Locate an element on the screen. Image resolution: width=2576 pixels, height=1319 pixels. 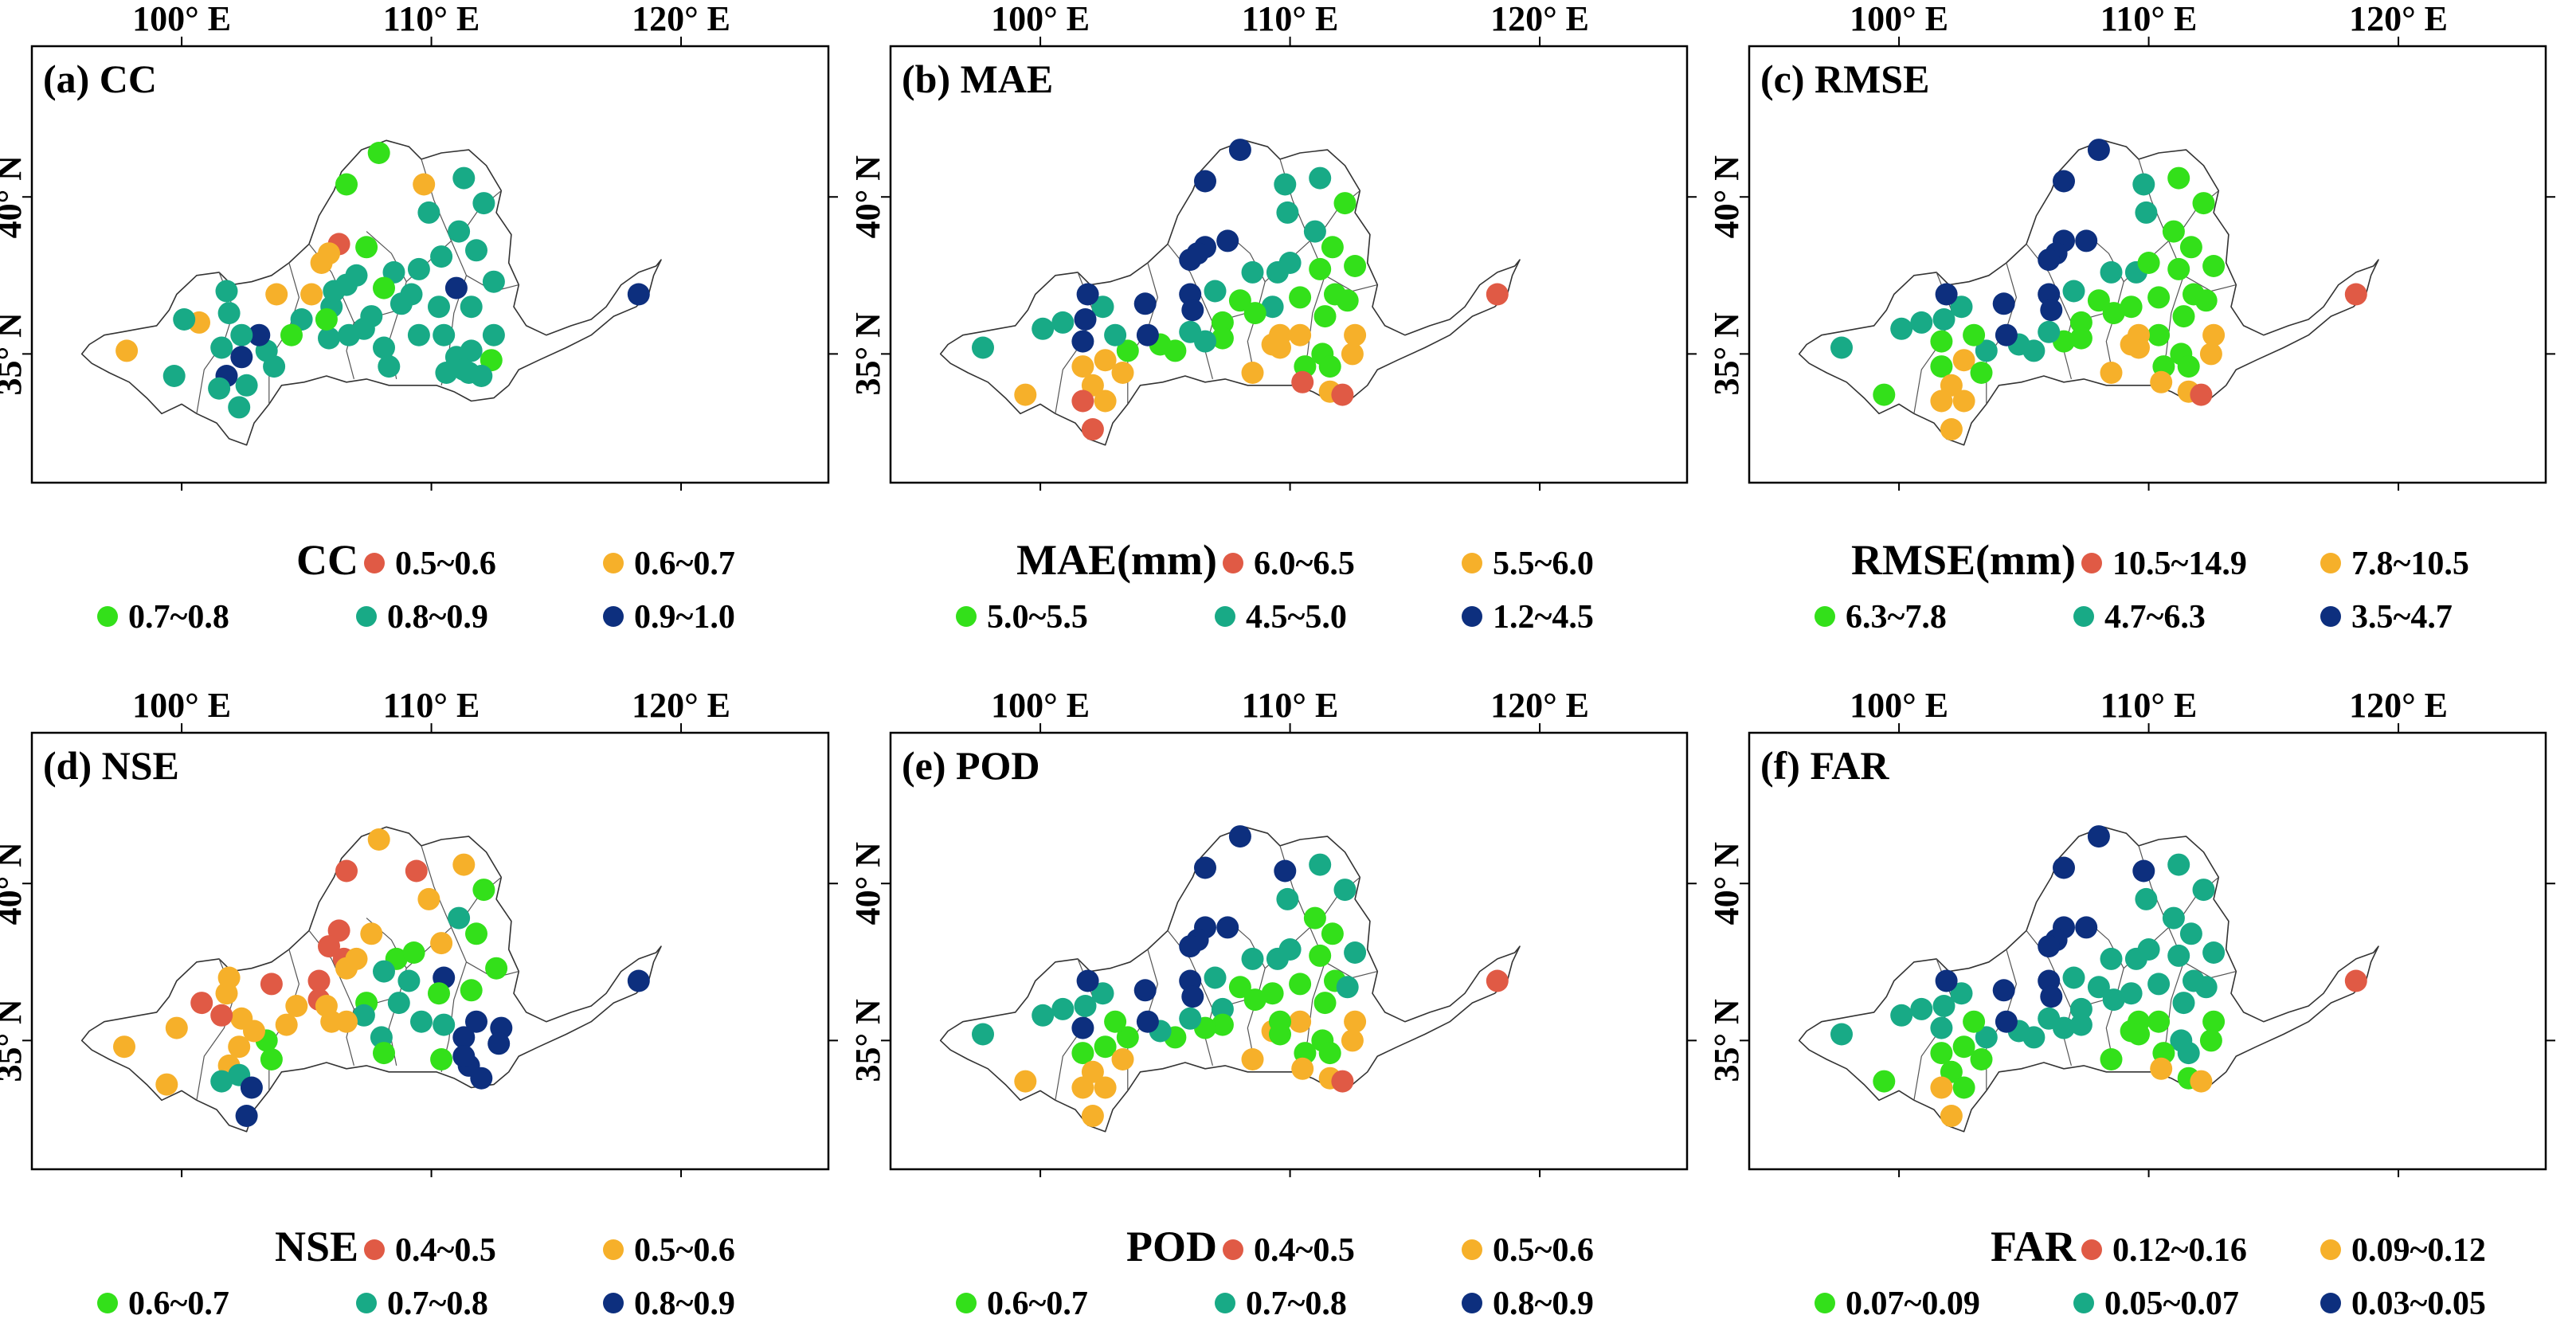
panel-title: (d) NSE is located at coordinates (111, 765).